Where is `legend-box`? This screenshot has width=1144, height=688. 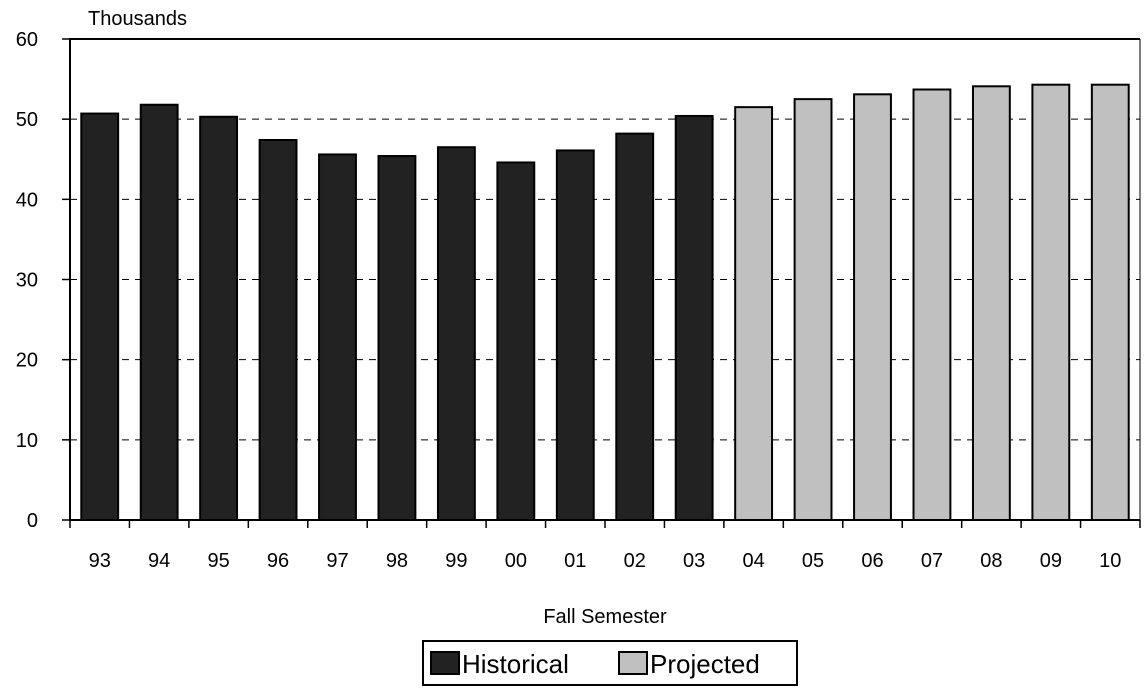
legend-box is located at coordinates (610, 663).